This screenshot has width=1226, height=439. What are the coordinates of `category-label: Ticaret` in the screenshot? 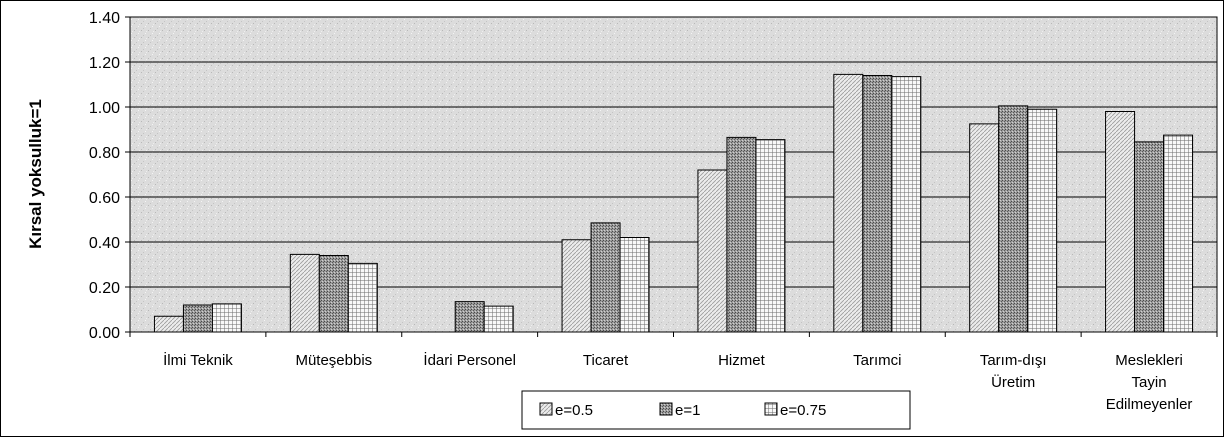 It's located at (606, 360).